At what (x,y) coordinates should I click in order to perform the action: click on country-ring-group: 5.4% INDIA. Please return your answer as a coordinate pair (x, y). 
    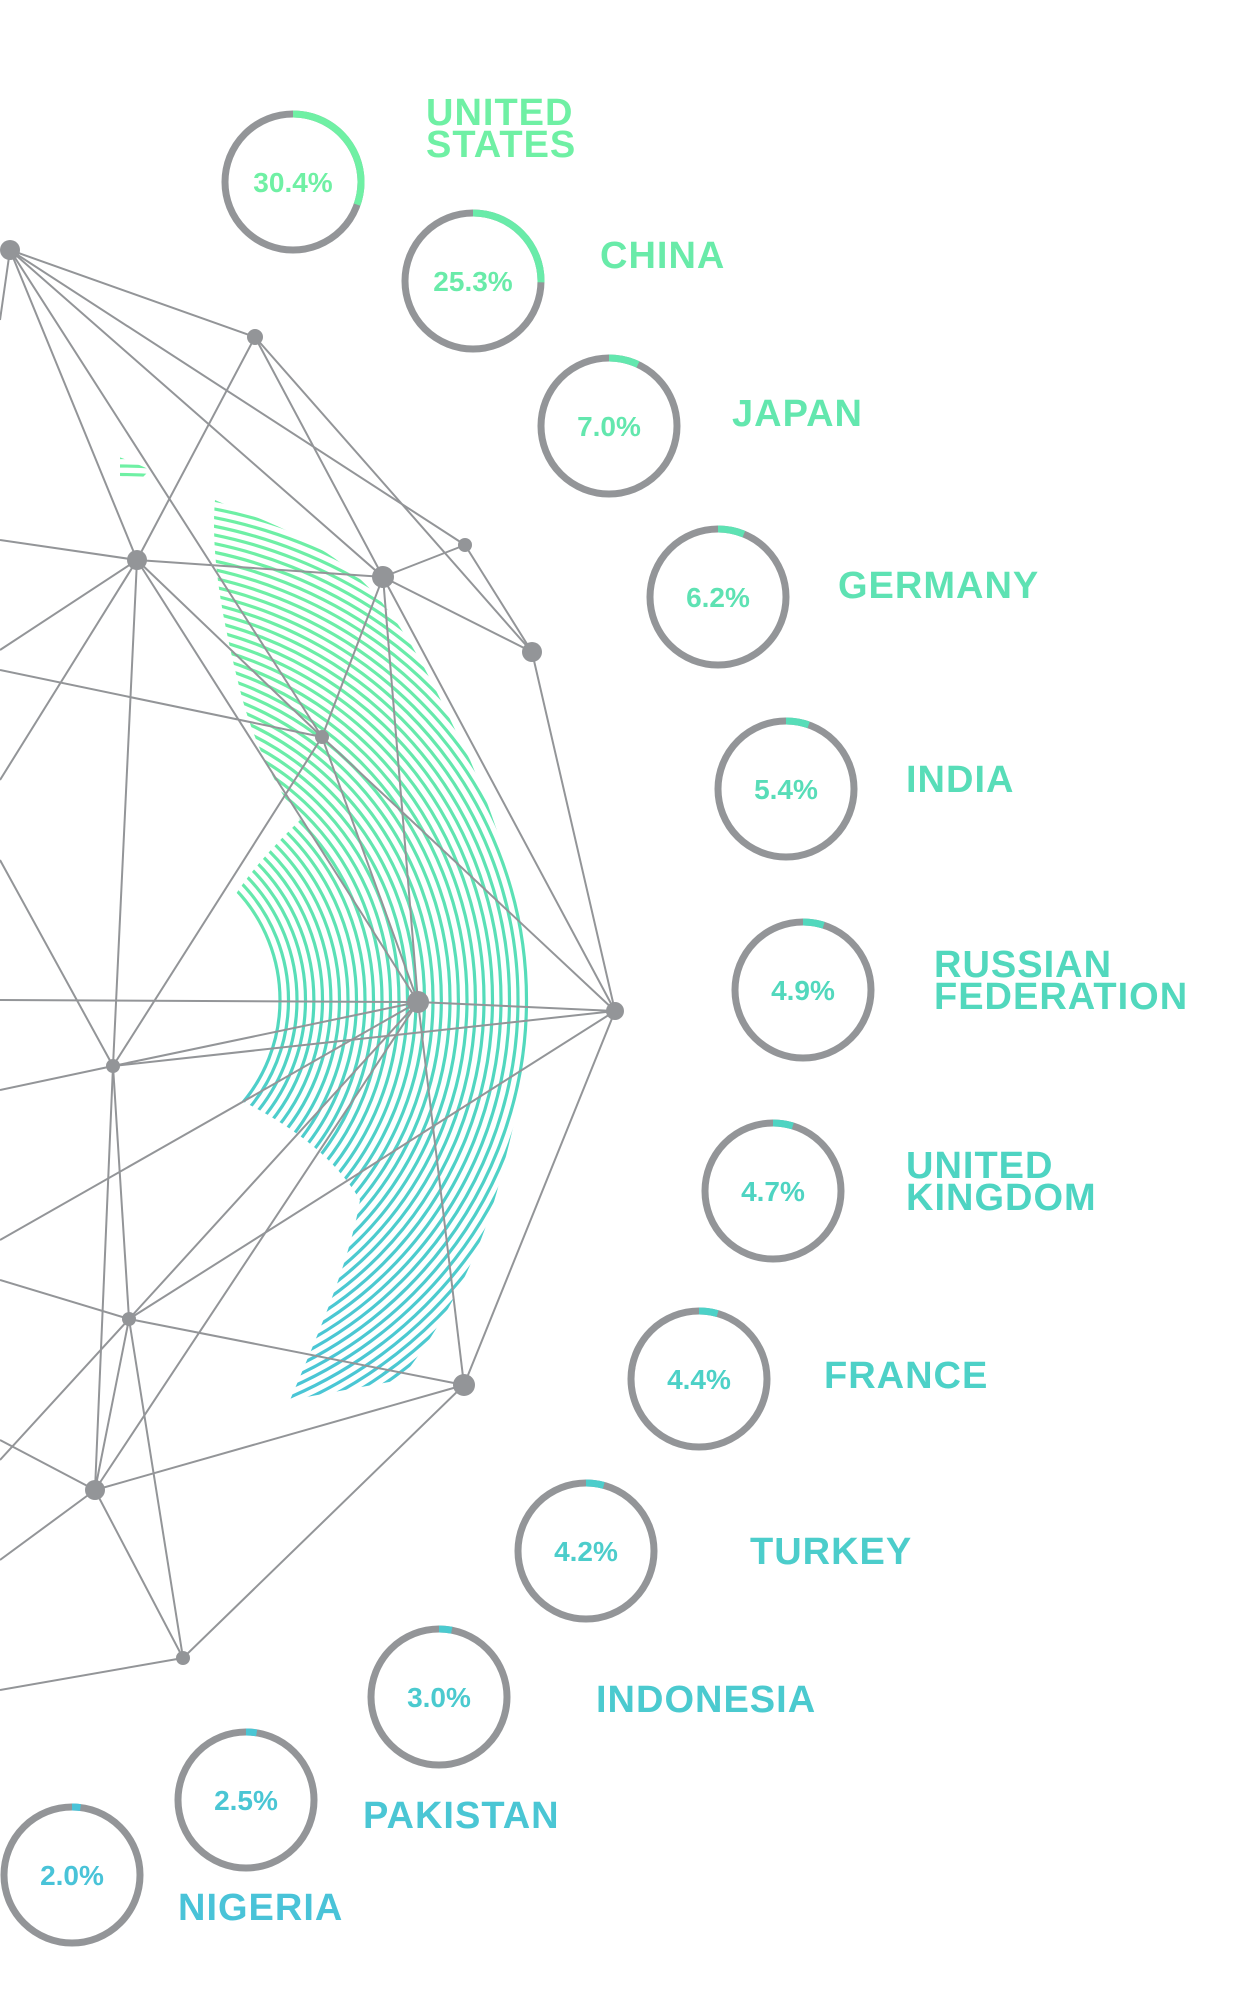
    Looking at the image, I should click on (864, 789).